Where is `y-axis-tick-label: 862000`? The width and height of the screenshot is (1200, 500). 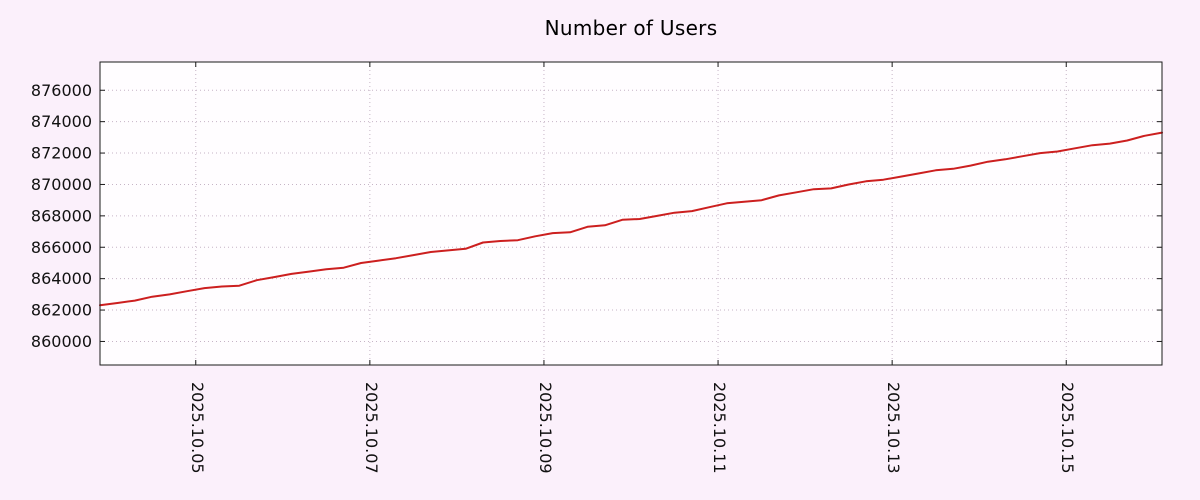
y-axis-tick-label: 862000 is located at coordinates (61, 310).